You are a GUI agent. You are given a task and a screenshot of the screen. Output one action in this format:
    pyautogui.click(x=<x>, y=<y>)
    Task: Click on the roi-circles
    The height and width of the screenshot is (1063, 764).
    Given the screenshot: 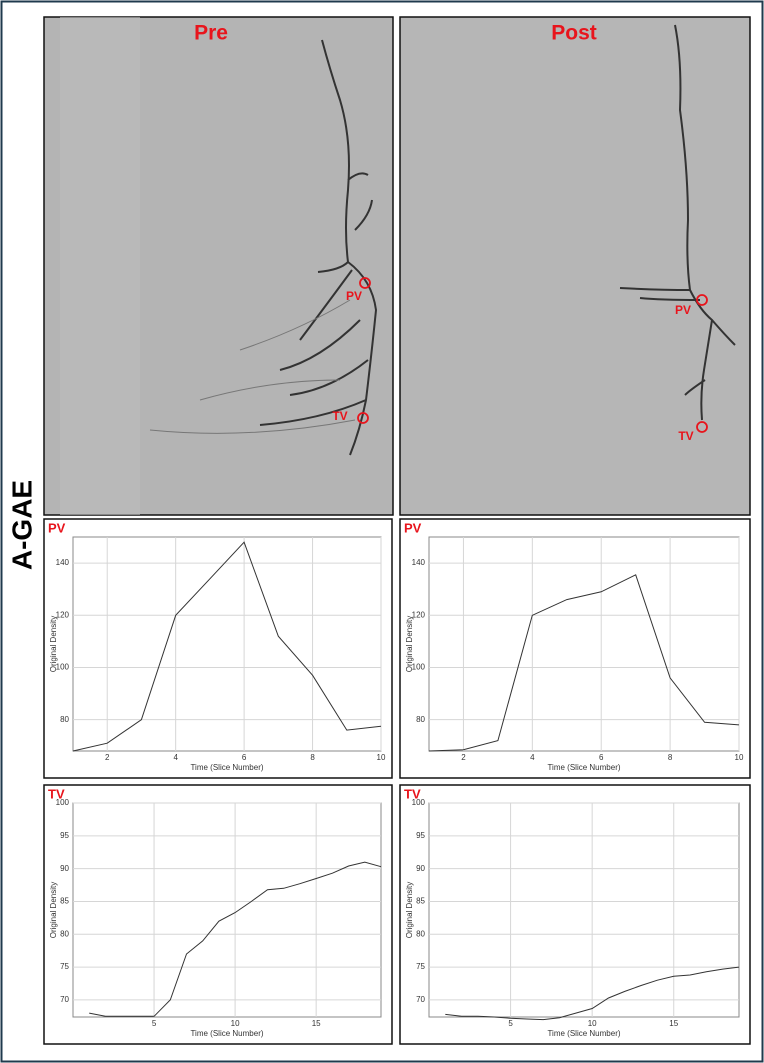 What is the action you would take?
    pyautogui.click(x=532, y=355)
    